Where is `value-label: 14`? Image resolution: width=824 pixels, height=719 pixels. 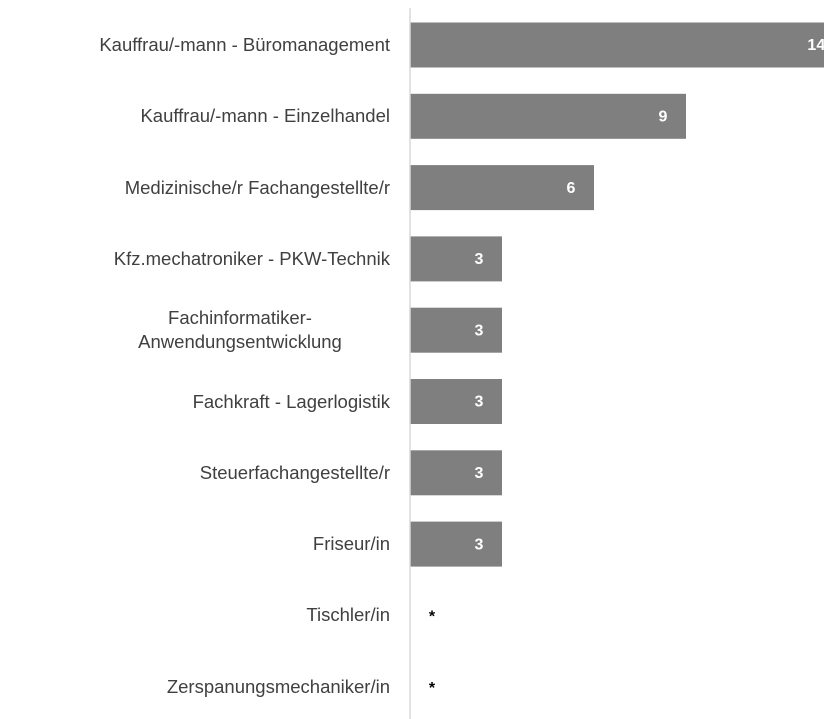
value-label: 14 is located at coordinates (815, 45).